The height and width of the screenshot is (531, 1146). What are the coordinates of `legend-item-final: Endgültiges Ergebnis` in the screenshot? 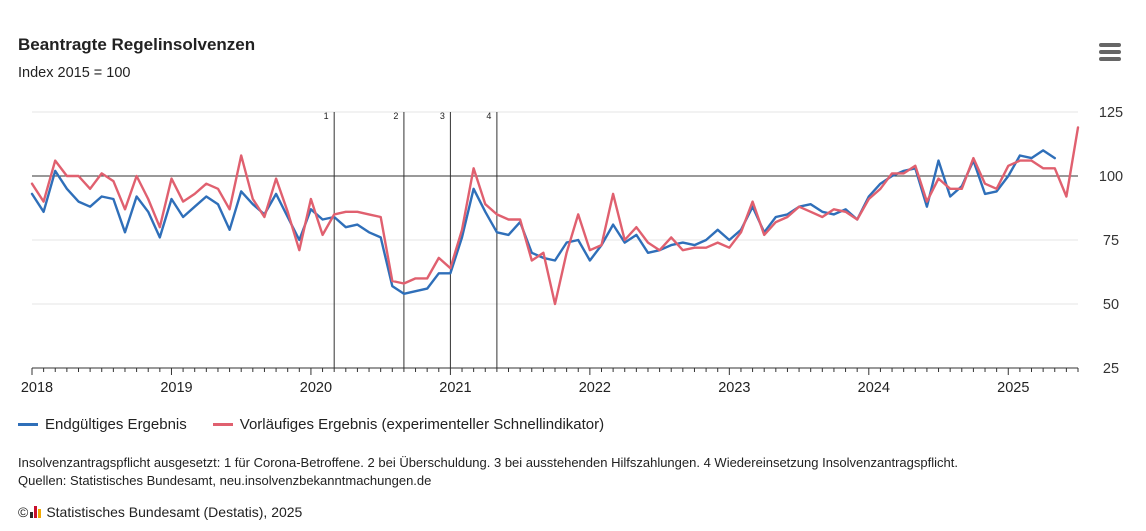 It's located at (102, 424).